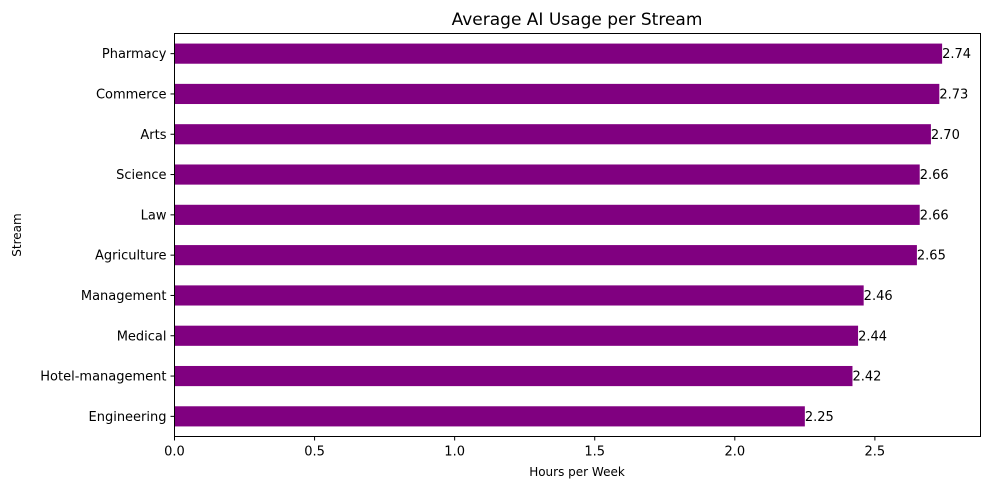 The width and height of the screenshot is (989, 494). What do you see at coordinates (953, 94) in the screenshot?
I see `data-label-commerce: 2.73` at bounding box center [953, 94].